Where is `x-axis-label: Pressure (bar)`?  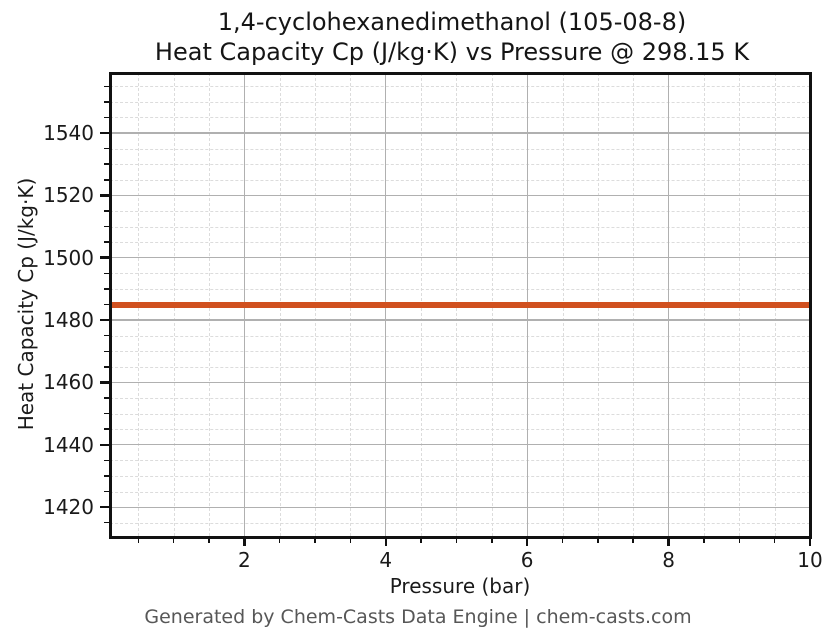
x-axis-label: Pressure (bar) is located at coordinates (460, 586).